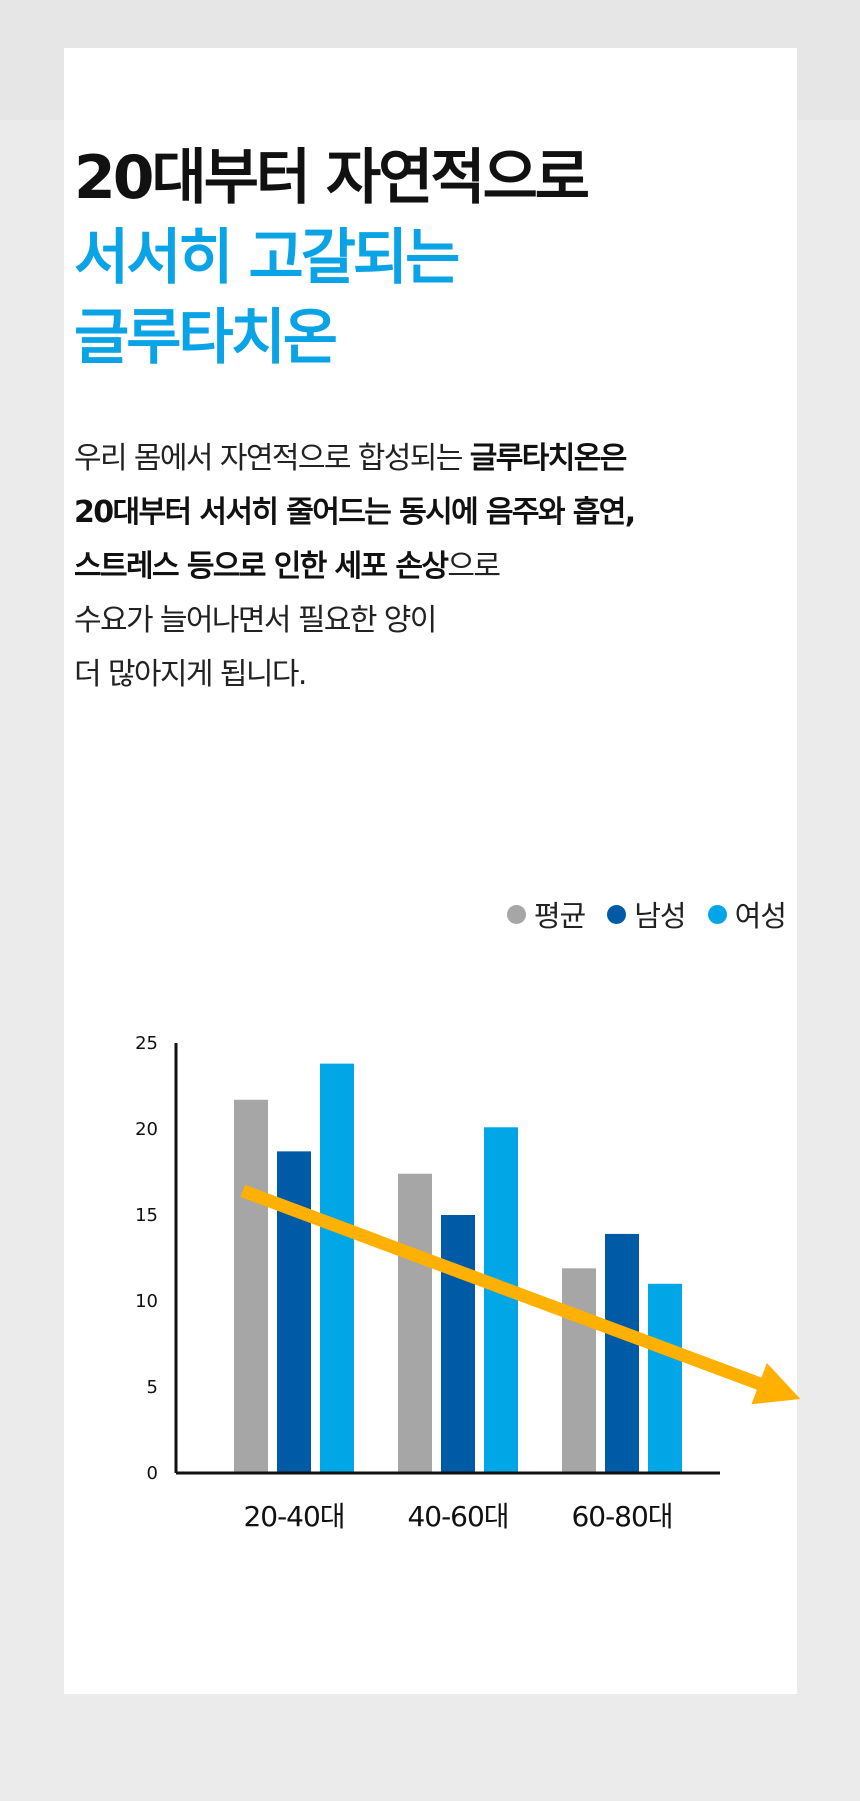 Image resolution: width=860 pixels, height=1801 pixels. What do you see at coordinates (355, 512) in the screenshot?
I see `body-line-2-bold: 20대부터 서서히 줄어드는 동시에 음주와 흡연,` at bounding box center [355, 512].